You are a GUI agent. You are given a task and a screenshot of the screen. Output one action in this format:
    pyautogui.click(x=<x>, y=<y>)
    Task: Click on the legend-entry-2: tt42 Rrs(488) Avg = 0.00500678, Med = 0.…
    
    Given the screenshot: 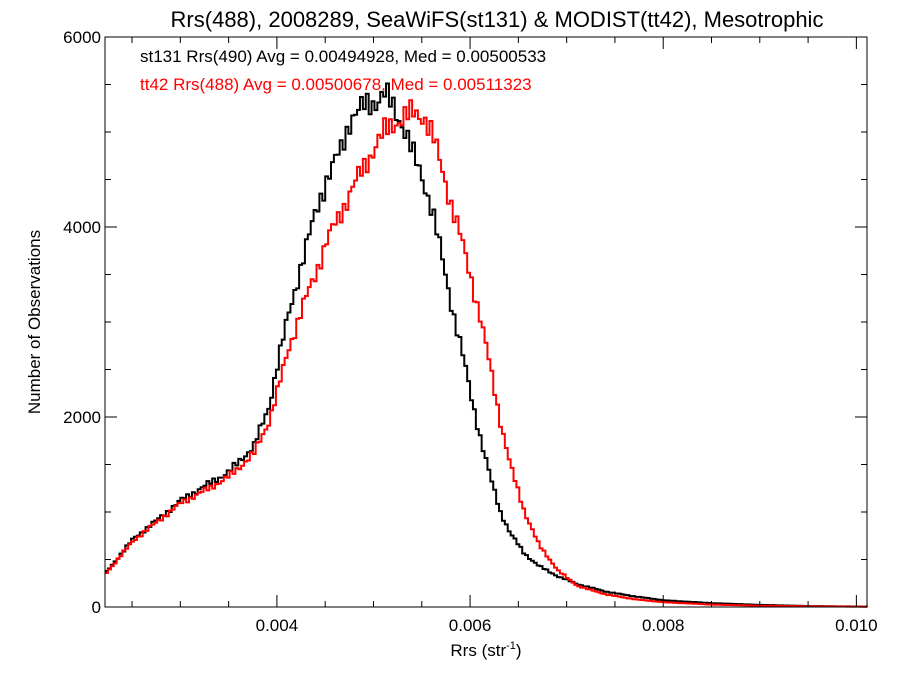 What is the action you would take?
    pyautogui.click(x=336, y=84)
    